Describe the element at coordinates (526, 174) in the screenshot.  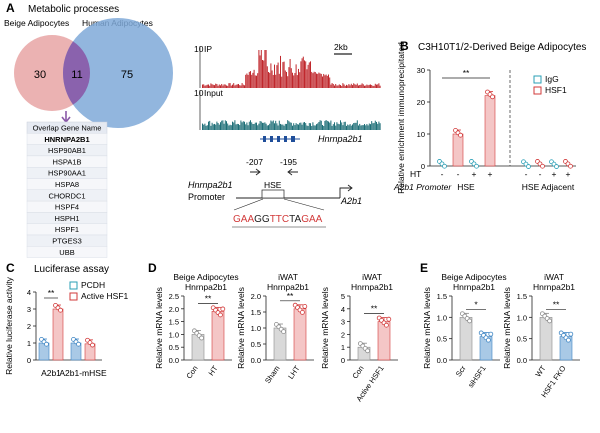
I see `ht-sign: -` at that location.